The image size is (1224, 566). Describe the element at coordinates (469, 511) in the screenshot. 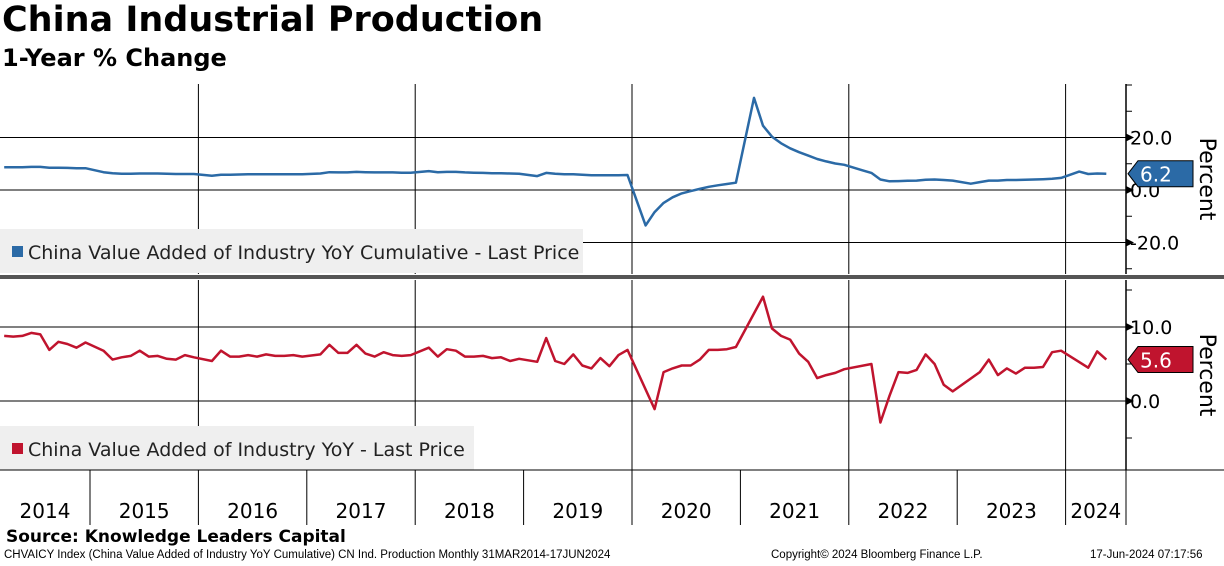

I see `x-tick-label: 2018` at that location.